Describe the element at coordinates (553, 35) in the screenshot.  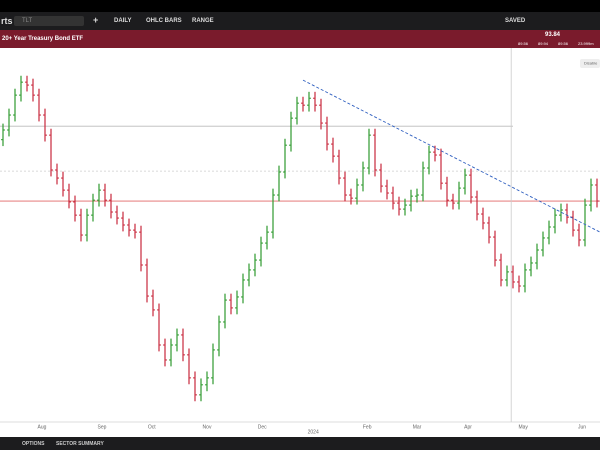
I see `last-price: 93.84` at that location.